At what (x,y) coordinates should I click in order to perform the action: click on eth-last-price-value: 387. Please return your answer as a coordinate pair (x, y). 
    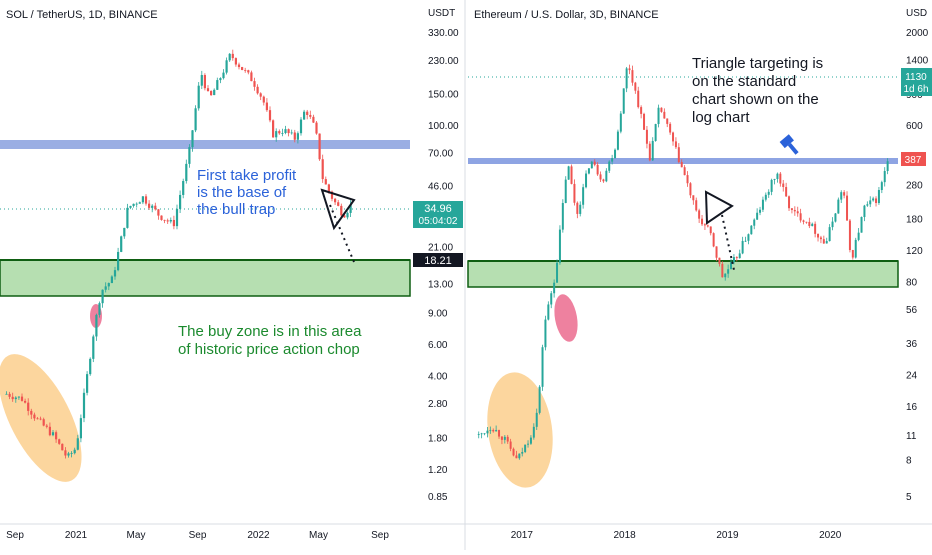
    Looking at the image, I should click on (913, 160).